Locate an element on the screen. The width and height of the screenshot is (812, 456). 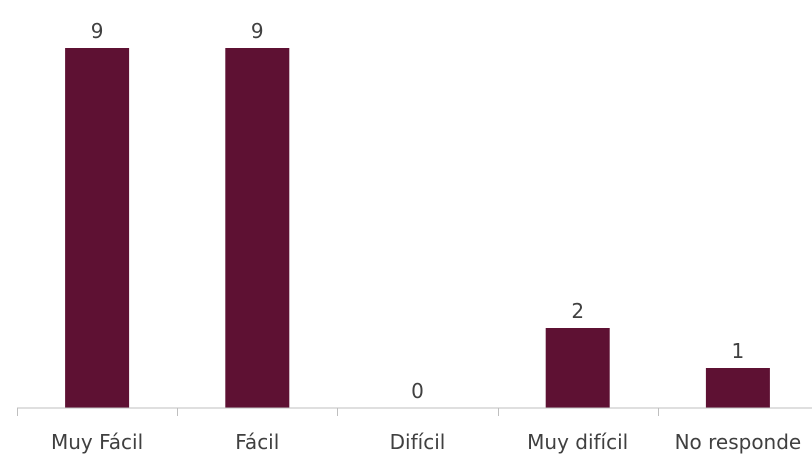
data-label-1: 9 is located at coordinates (257, 31).